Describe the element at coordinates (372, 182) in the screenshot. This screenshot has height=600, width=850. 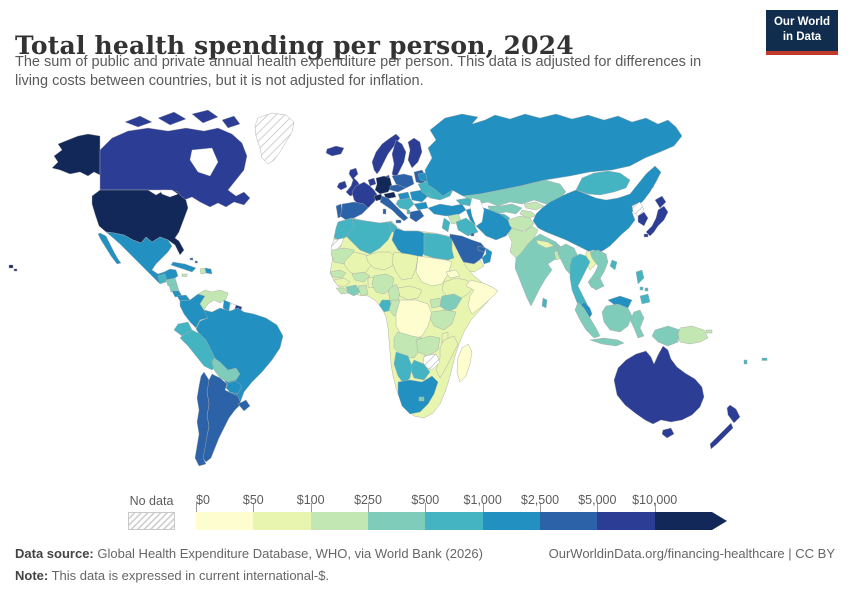
I see `country-netherlands` at that location.